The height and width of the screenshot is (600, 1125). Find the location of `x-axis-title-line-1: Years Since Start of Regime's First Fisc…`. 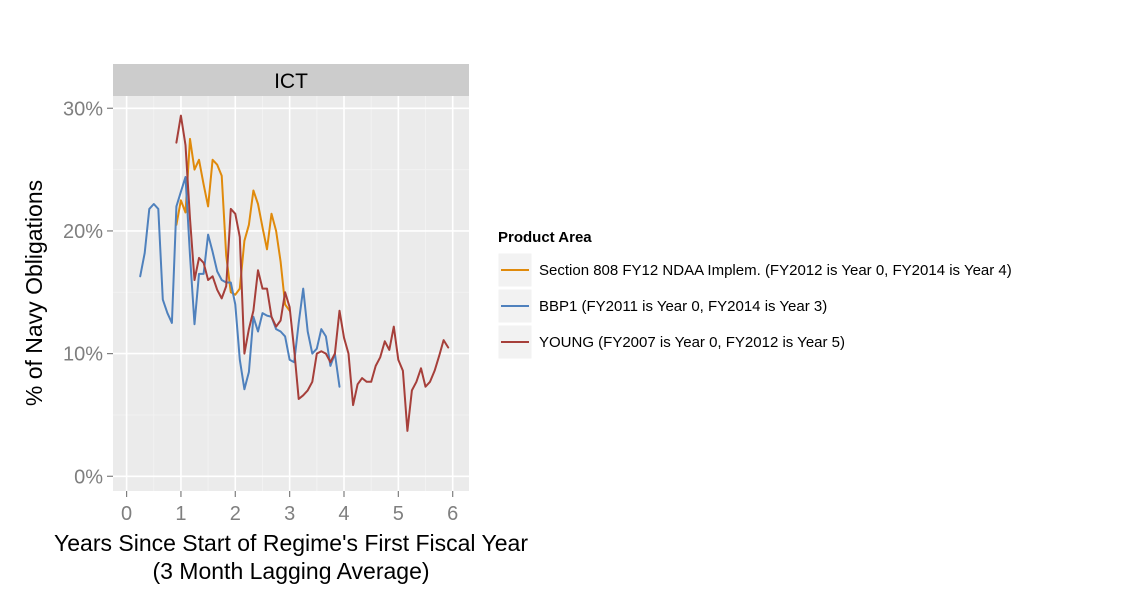

x-axis-title-line-1: Years Since Start of Regime's First Fisc… is located at coordinates (291, 543).